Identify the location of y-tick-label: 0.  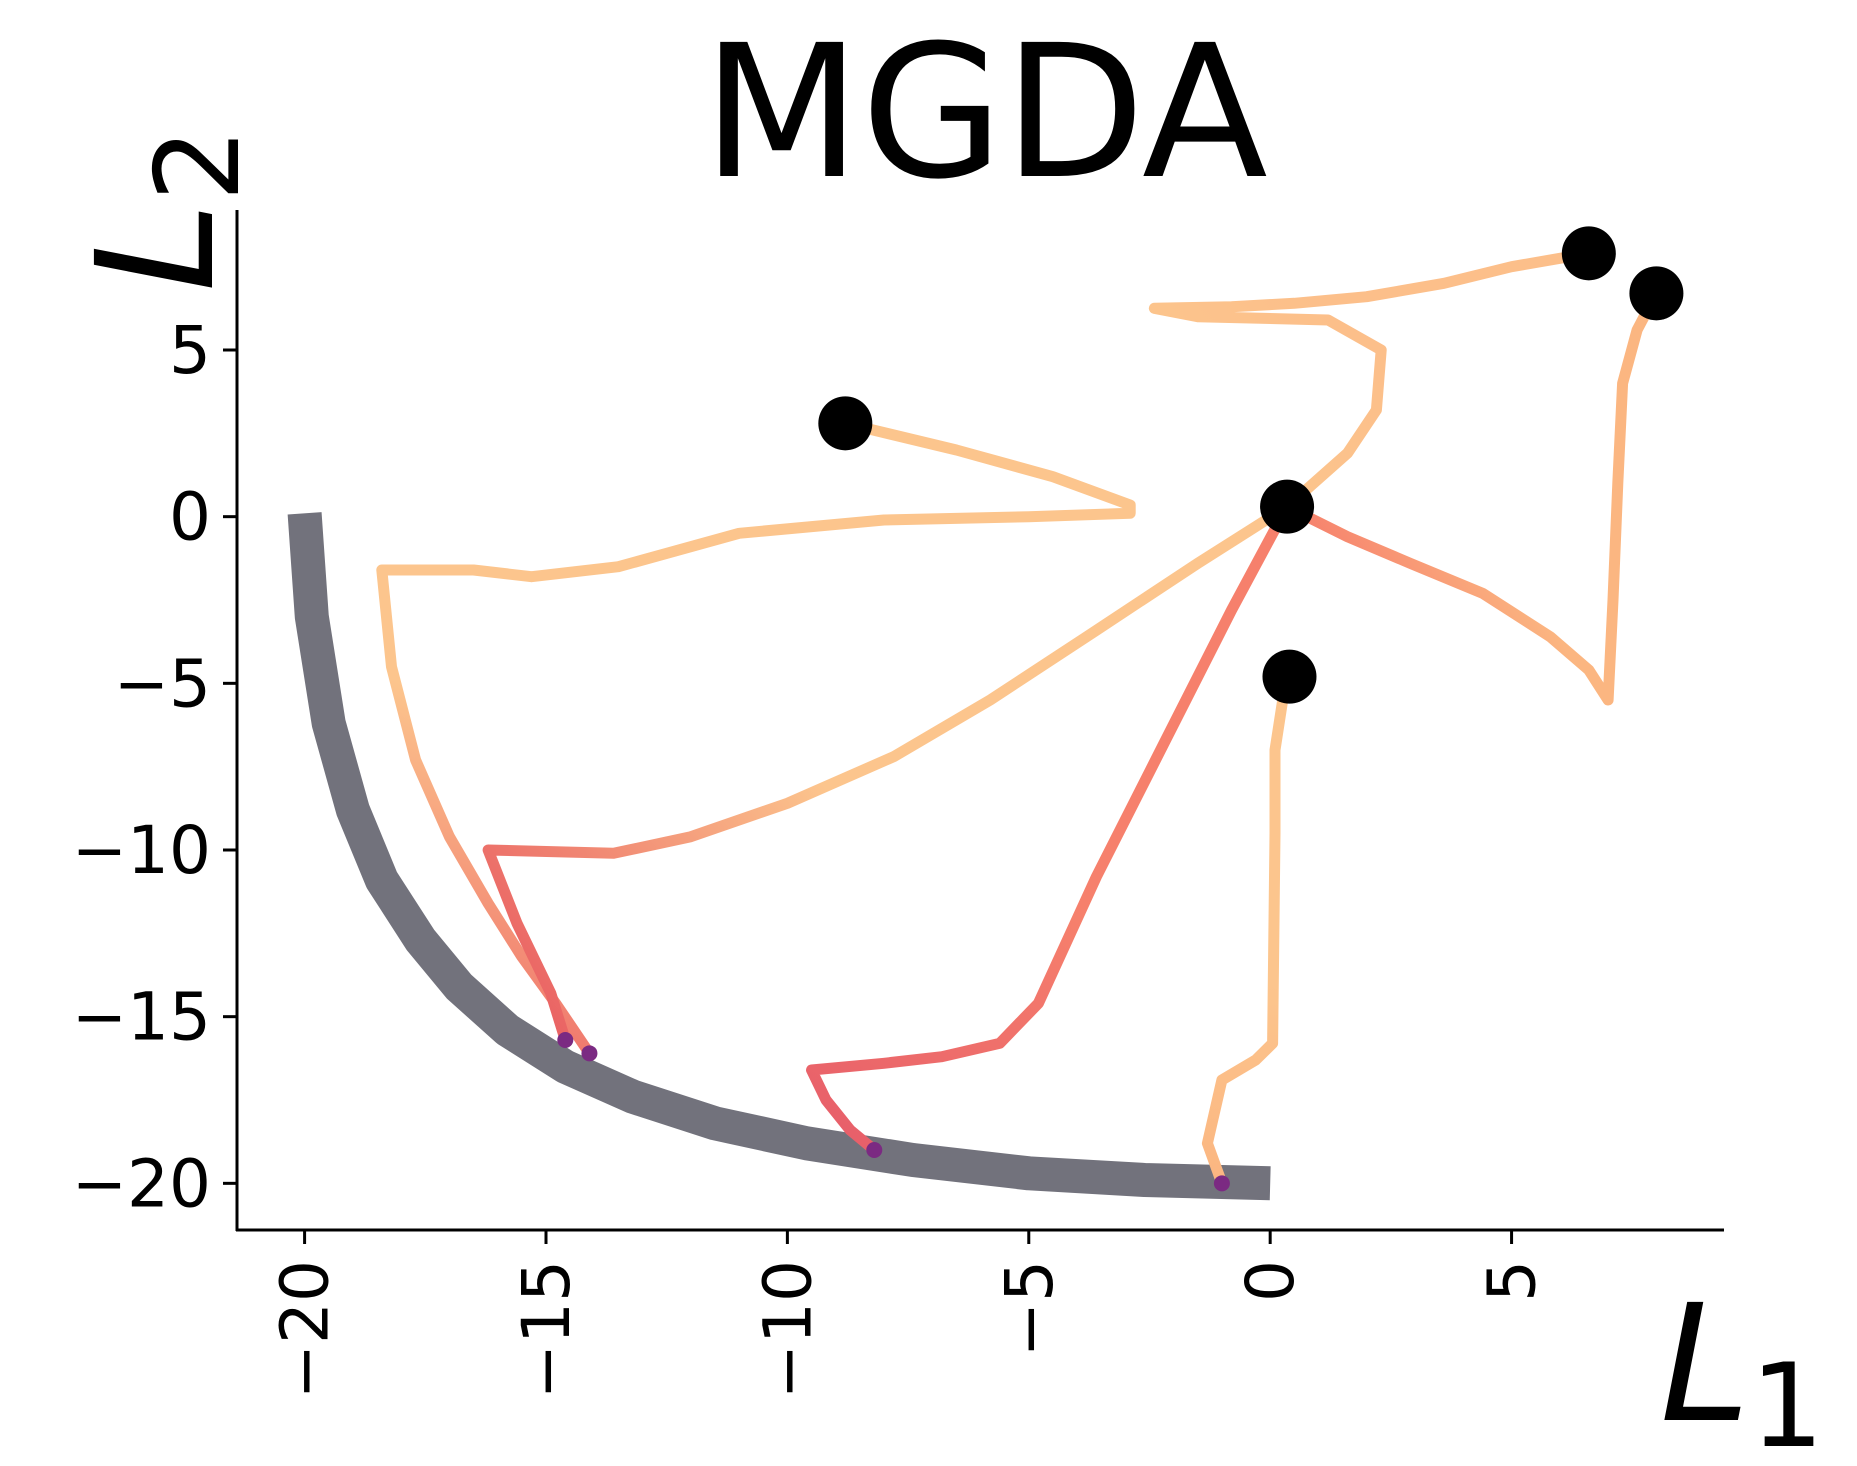
(190, 517).